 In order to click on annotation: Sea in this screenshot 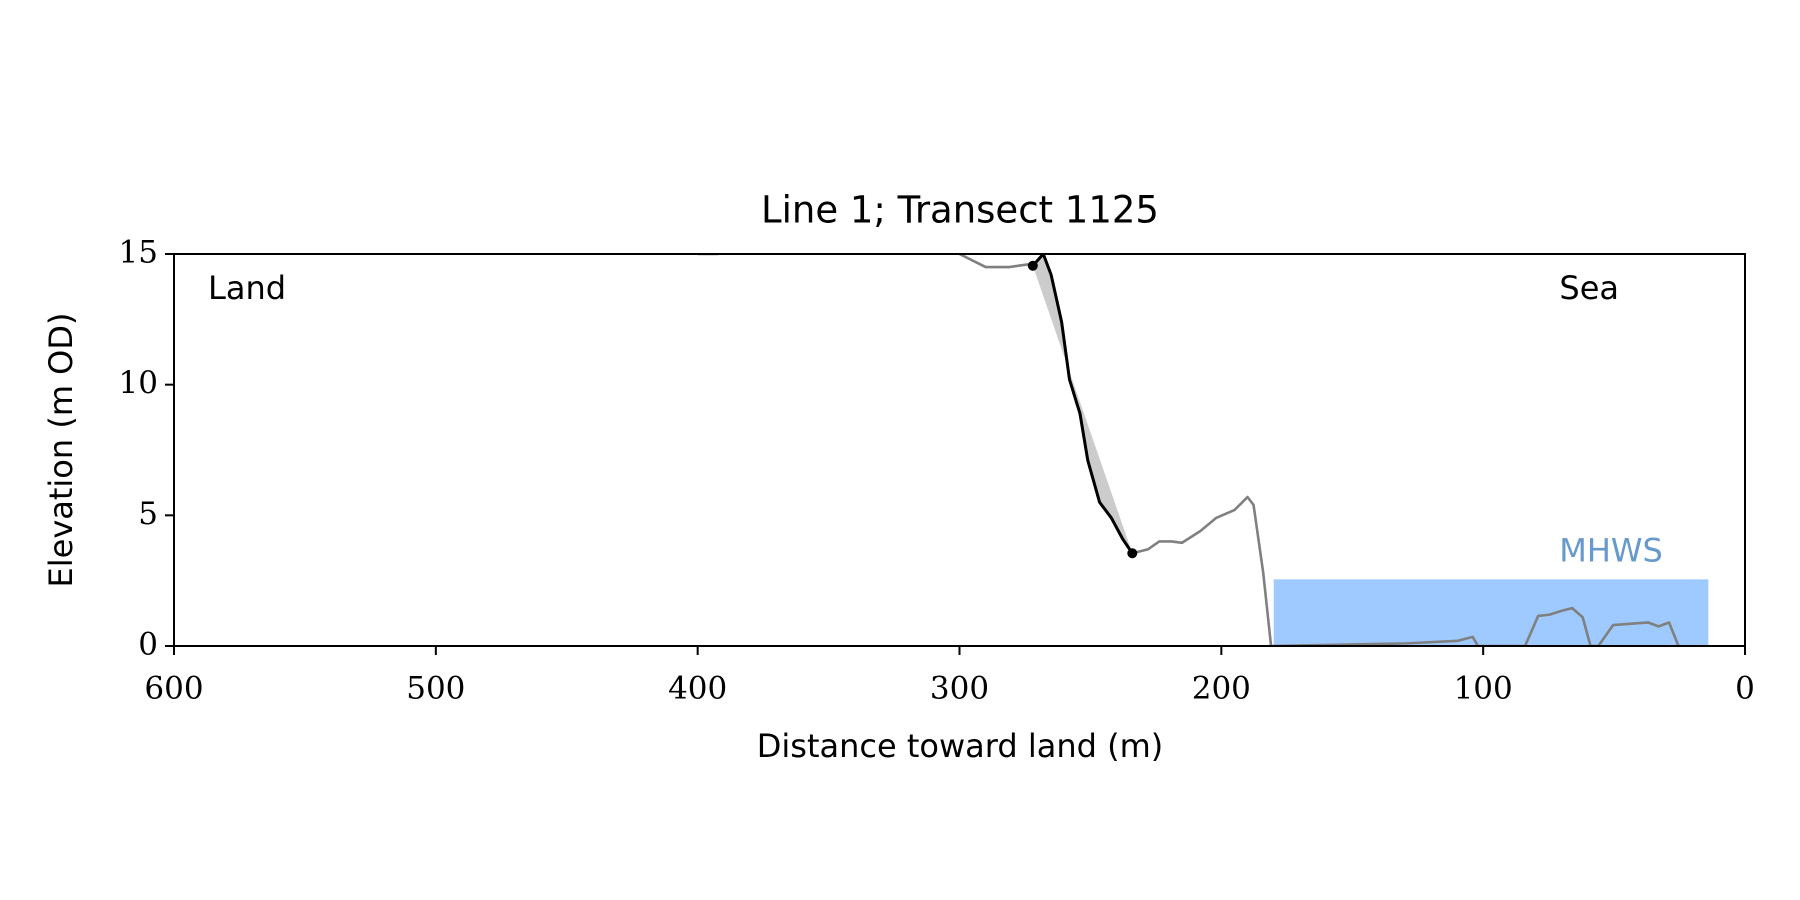, I will do `click(1589, 288)`.